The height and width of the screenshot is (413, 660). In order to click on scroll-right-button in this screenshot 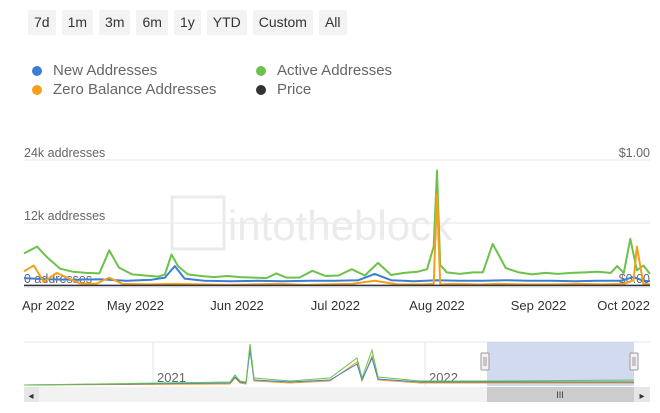, I will do `click(642, 394)`.